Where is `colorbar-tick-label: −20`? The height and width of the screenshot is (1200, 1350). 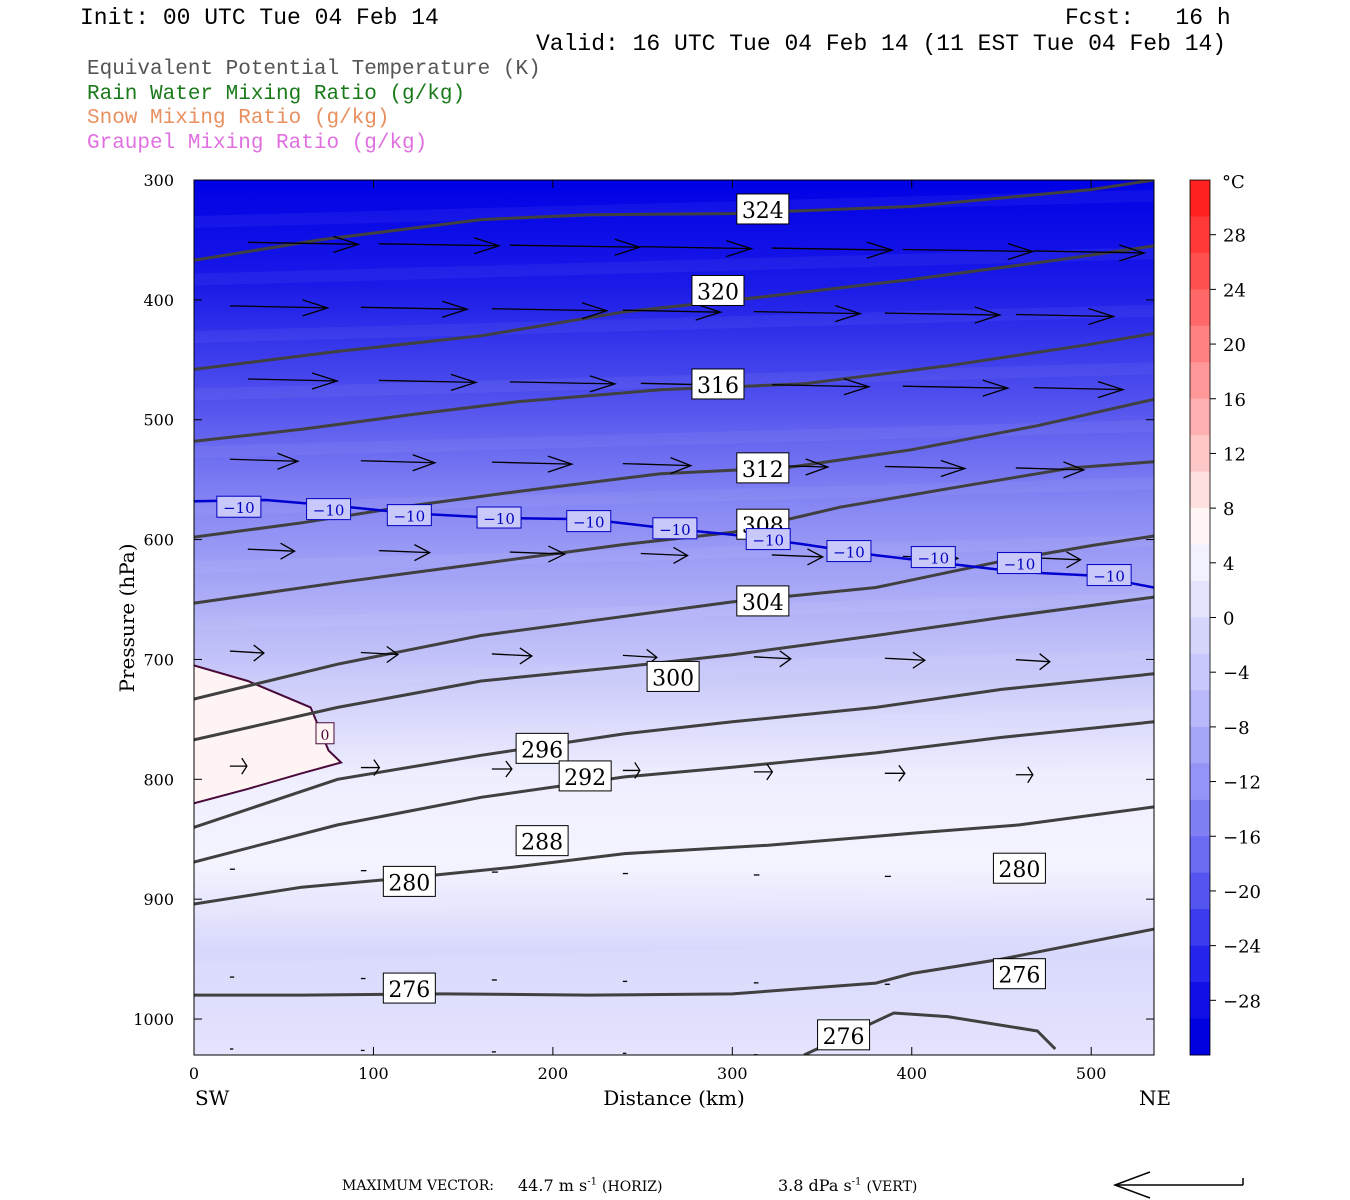 colorbar-tick-label: −20 is located at coordinates (1242, 892).